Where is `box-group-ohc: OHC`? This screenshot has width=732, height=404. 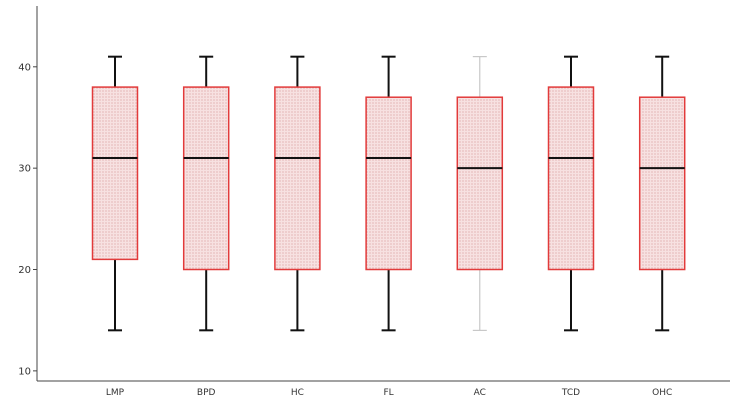 box-group-ohc: OHC is located at coordinates (662, 226).